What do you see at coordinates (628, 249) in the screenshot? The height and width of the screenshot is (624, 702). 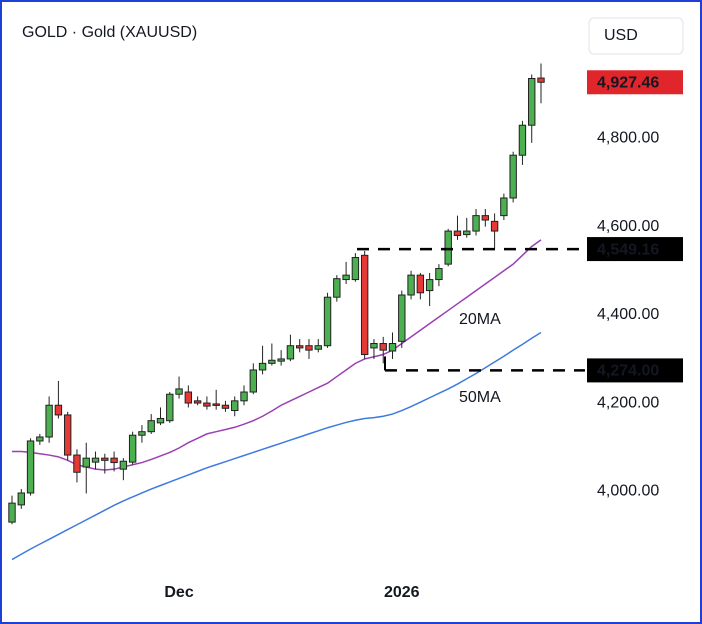 I see `price-badge-label: 4,549.16` at bounding box center [628, 249].